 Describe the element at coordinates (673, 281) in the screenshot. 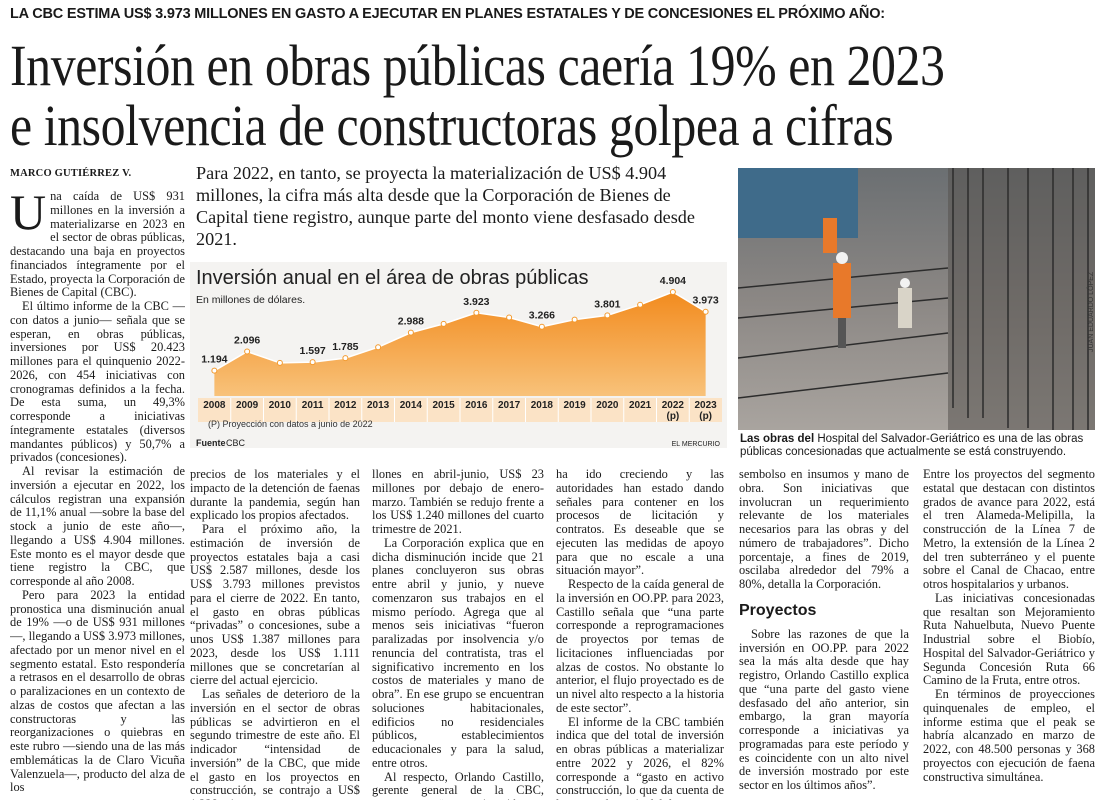

I see `value-label: 4.904` at that location.